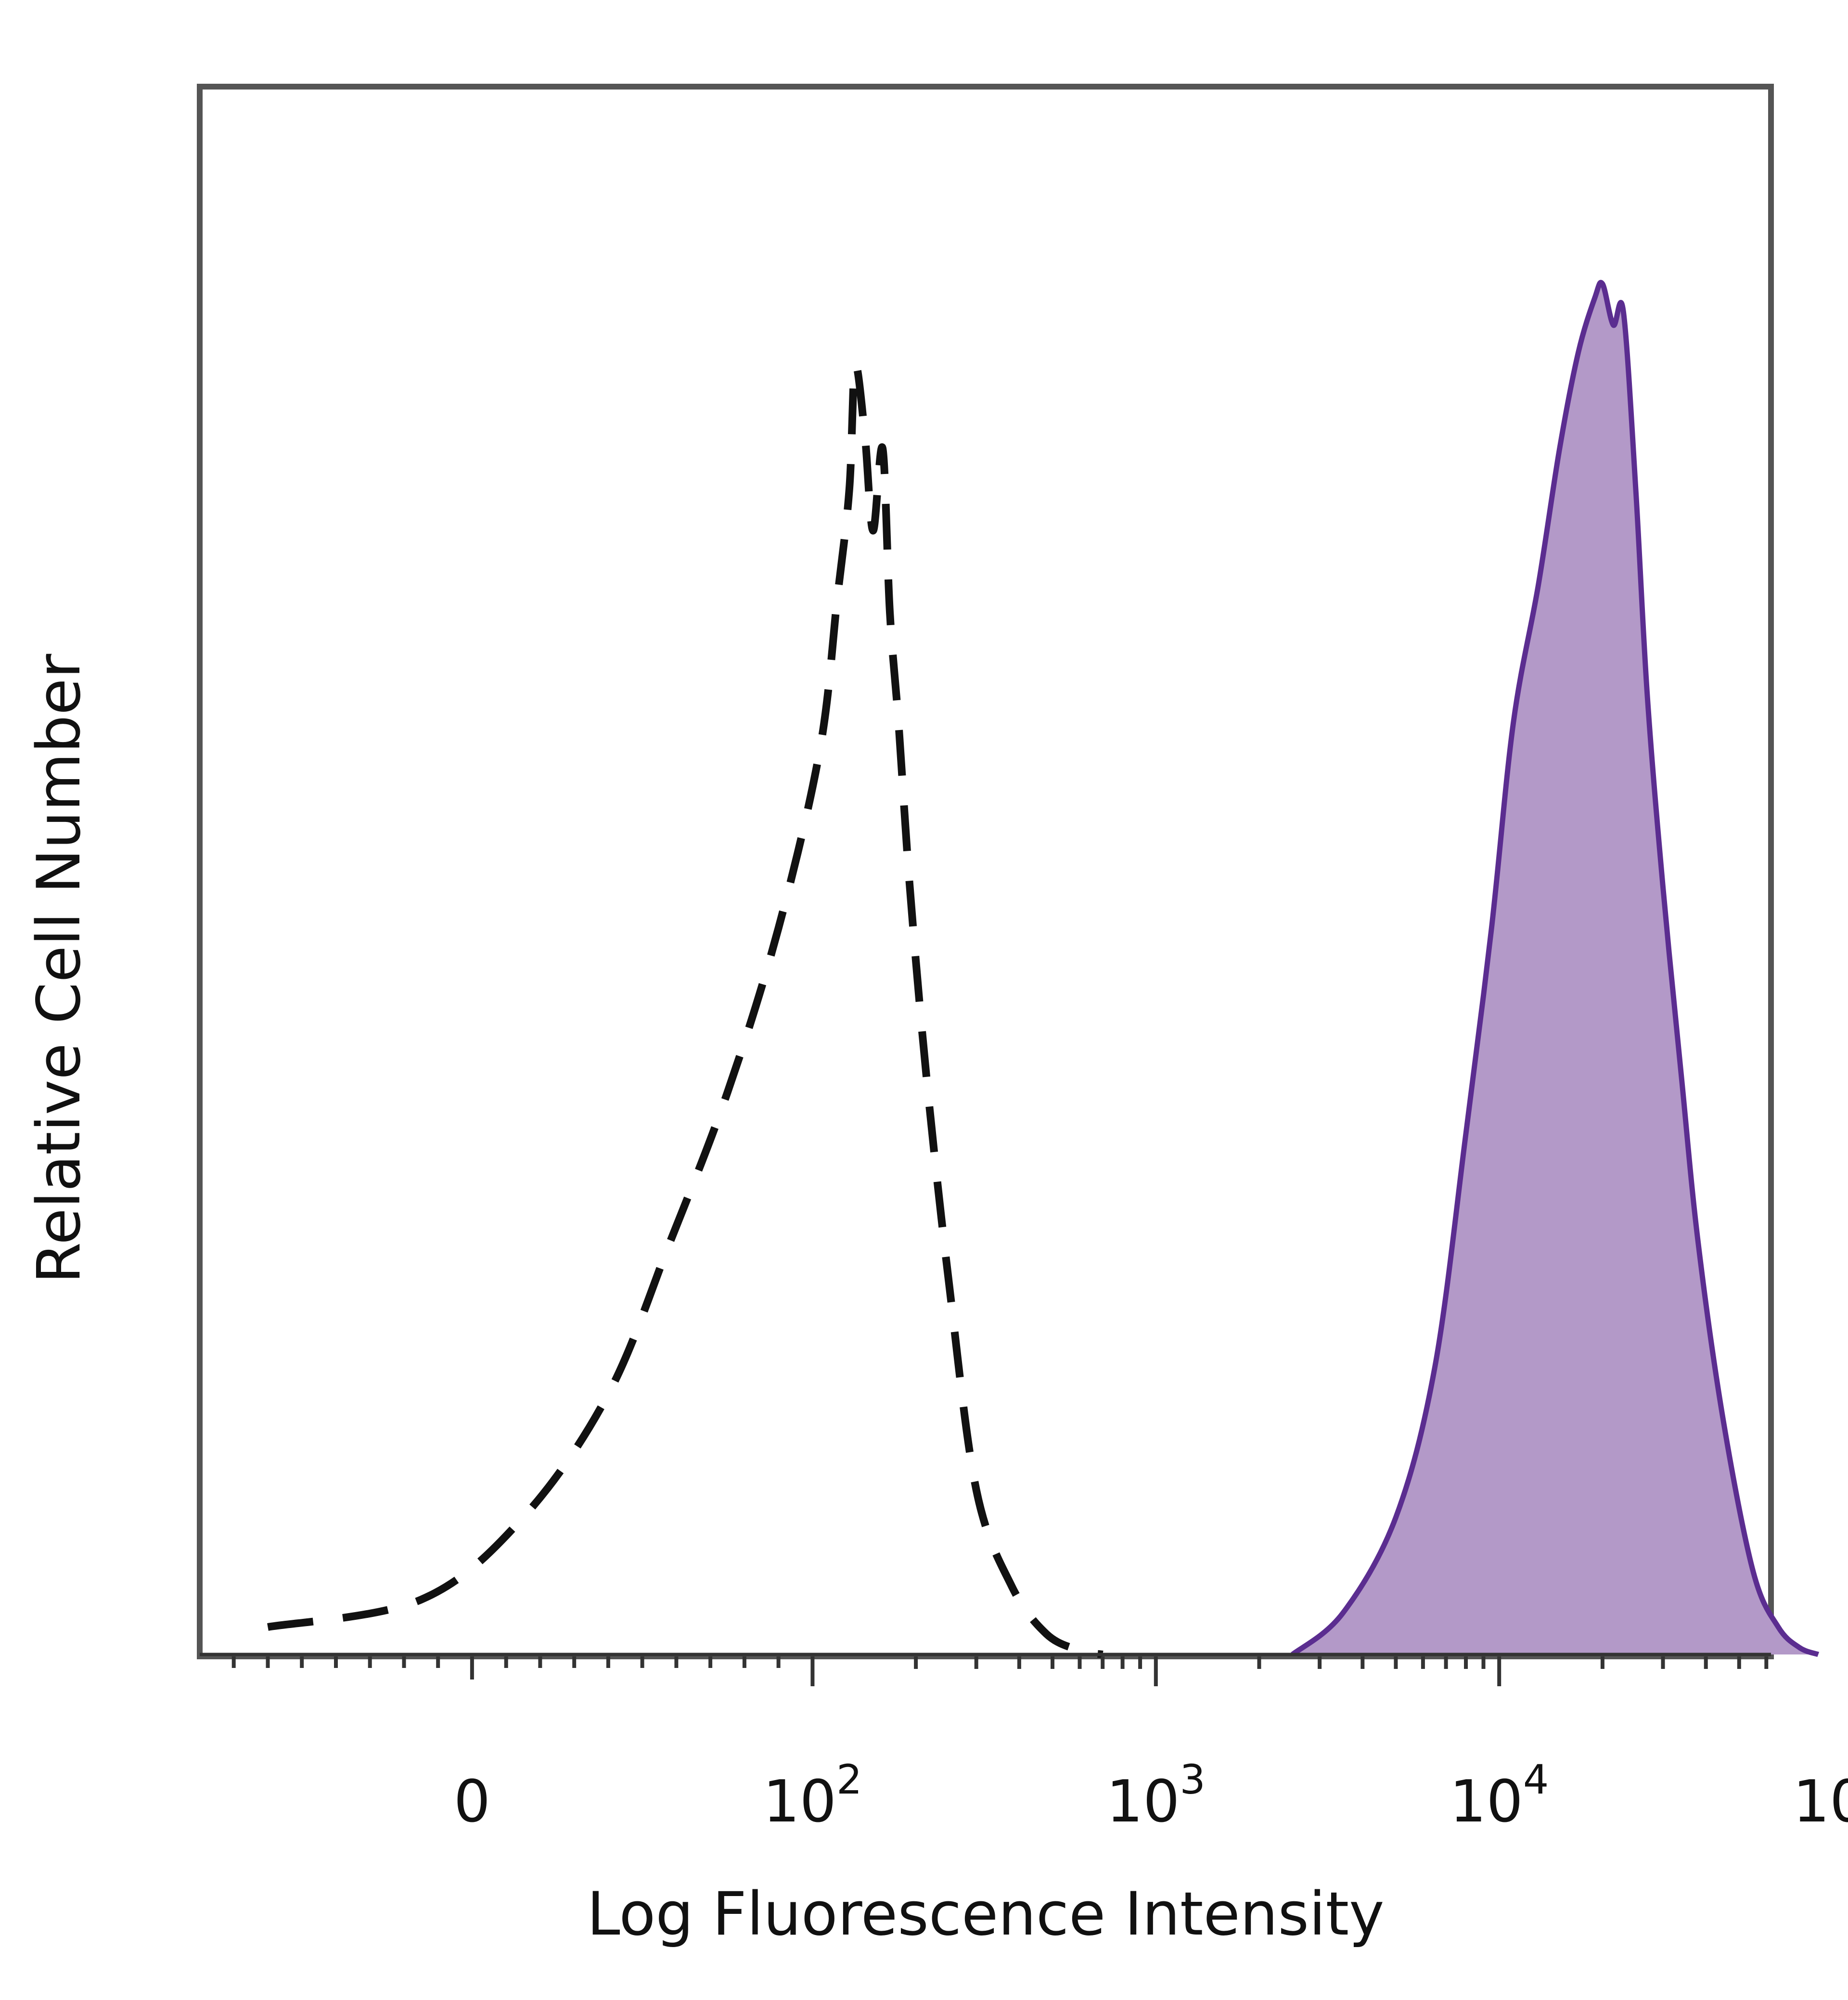 This screenshot has height=2000, width=1848. Describe the element at coordinates (1000, 1671) in the screenshot. I see `x-axis-ticks` at that location.